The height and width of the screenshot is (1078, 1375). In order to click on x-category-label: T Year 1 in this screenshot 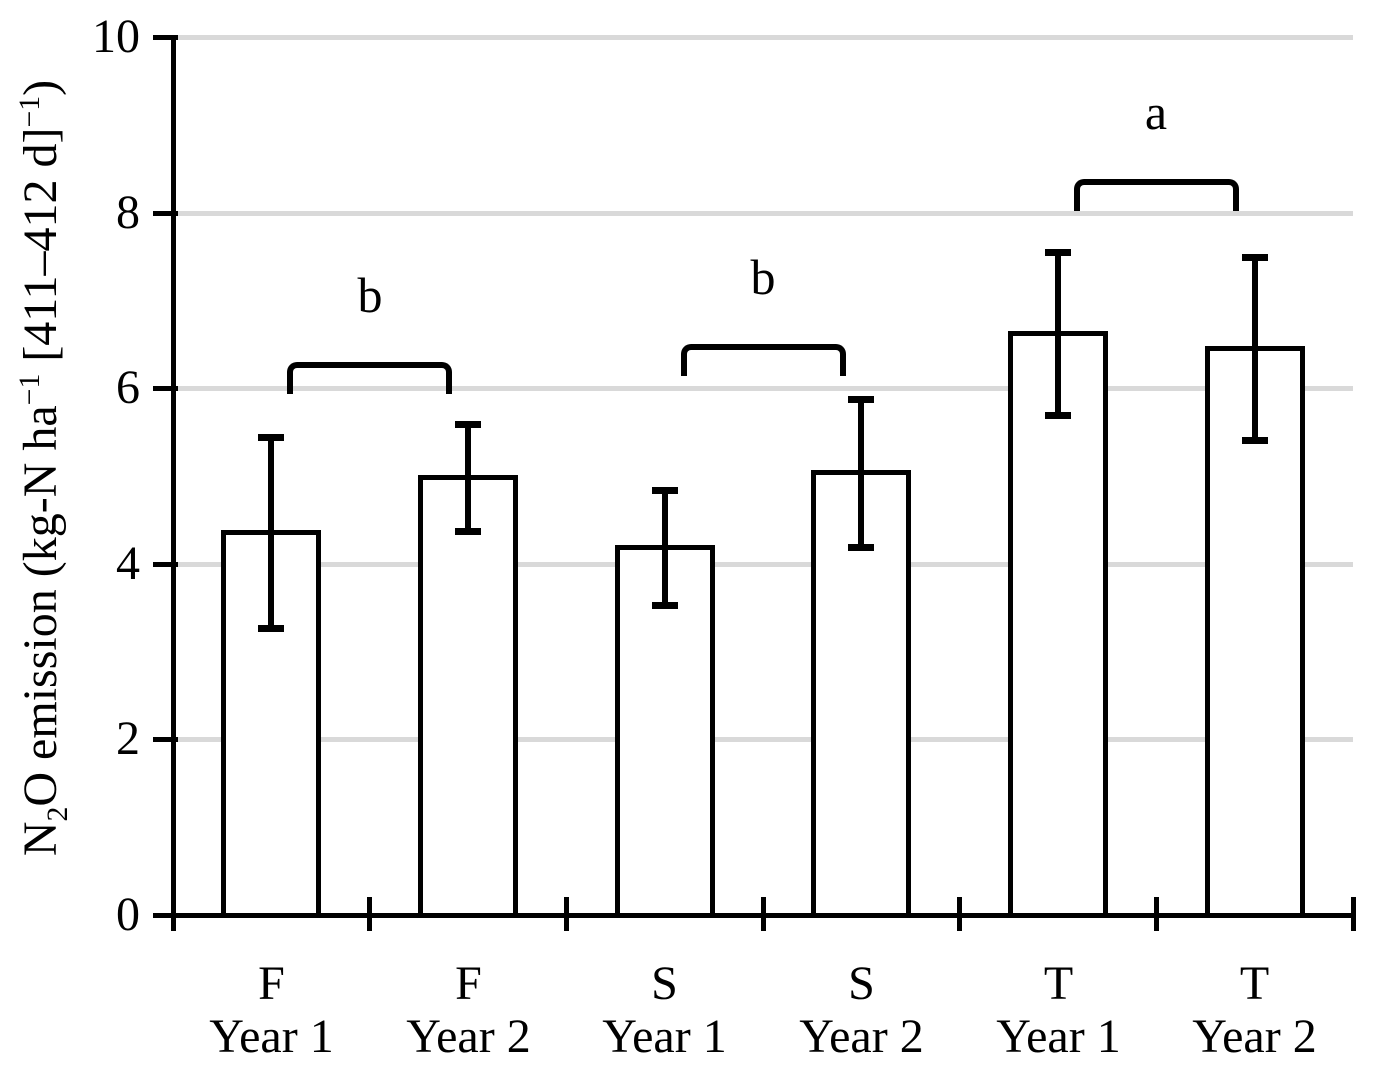, I will do `click(1058, 1010)`.